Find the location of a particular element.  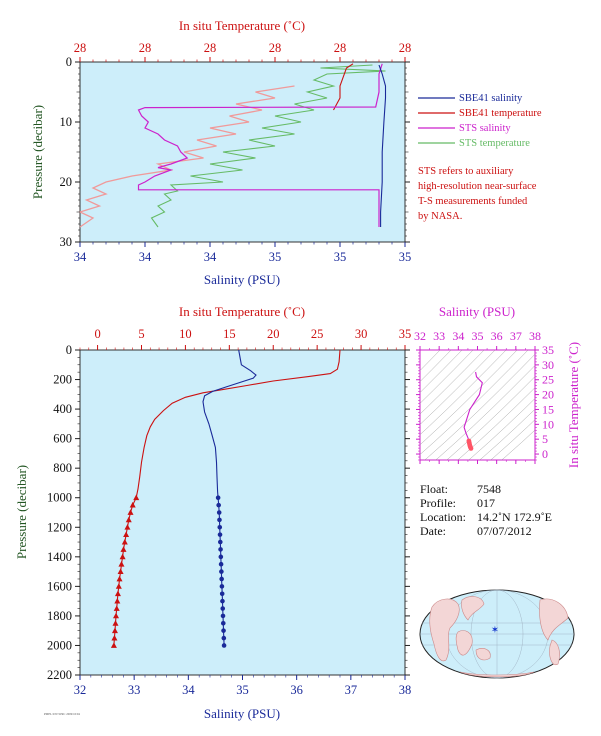

ts-curve is located at coordinates (473, 406).